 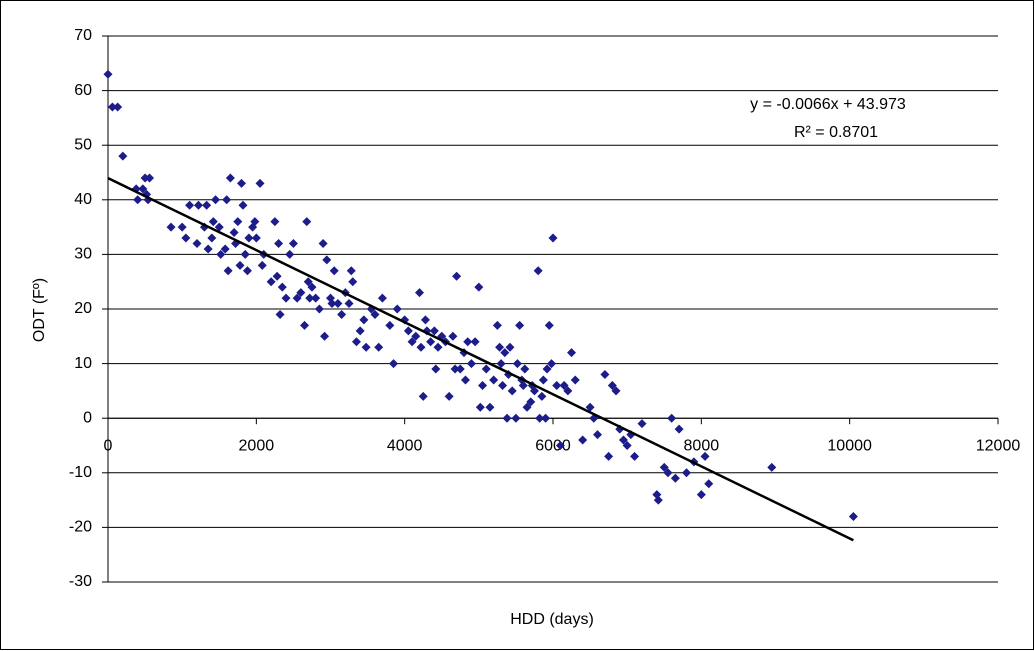 What do you see at coordinates (108, 445) in the screenshot?
I see `x-tick-label: 0` at bounding box center [108, 445].